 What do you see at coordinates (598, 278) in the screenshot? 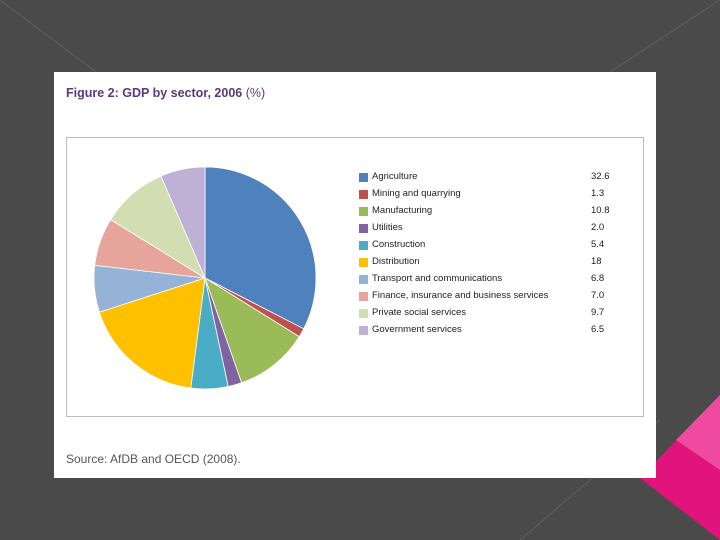
I see `legend-value: 6.8` at bounding box center [598, 278].